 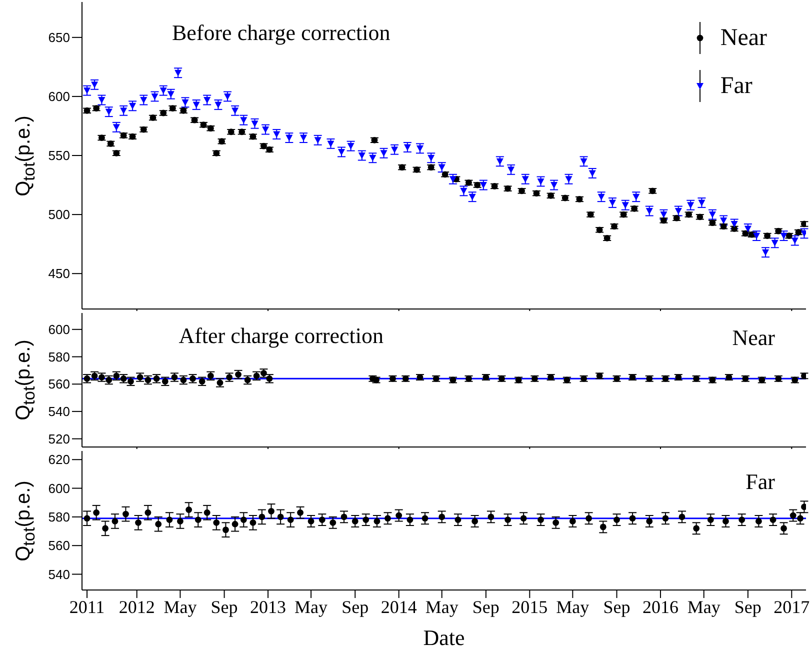 I want to click on y-tick-label: 620, so click(x=59, y=460).